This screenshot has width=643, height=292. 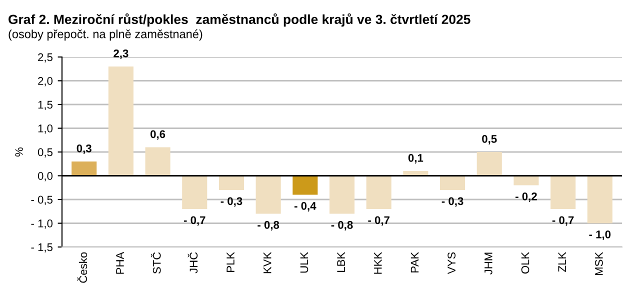 I want to click on x-tick-label: ULK, so click(x=304, y=262).